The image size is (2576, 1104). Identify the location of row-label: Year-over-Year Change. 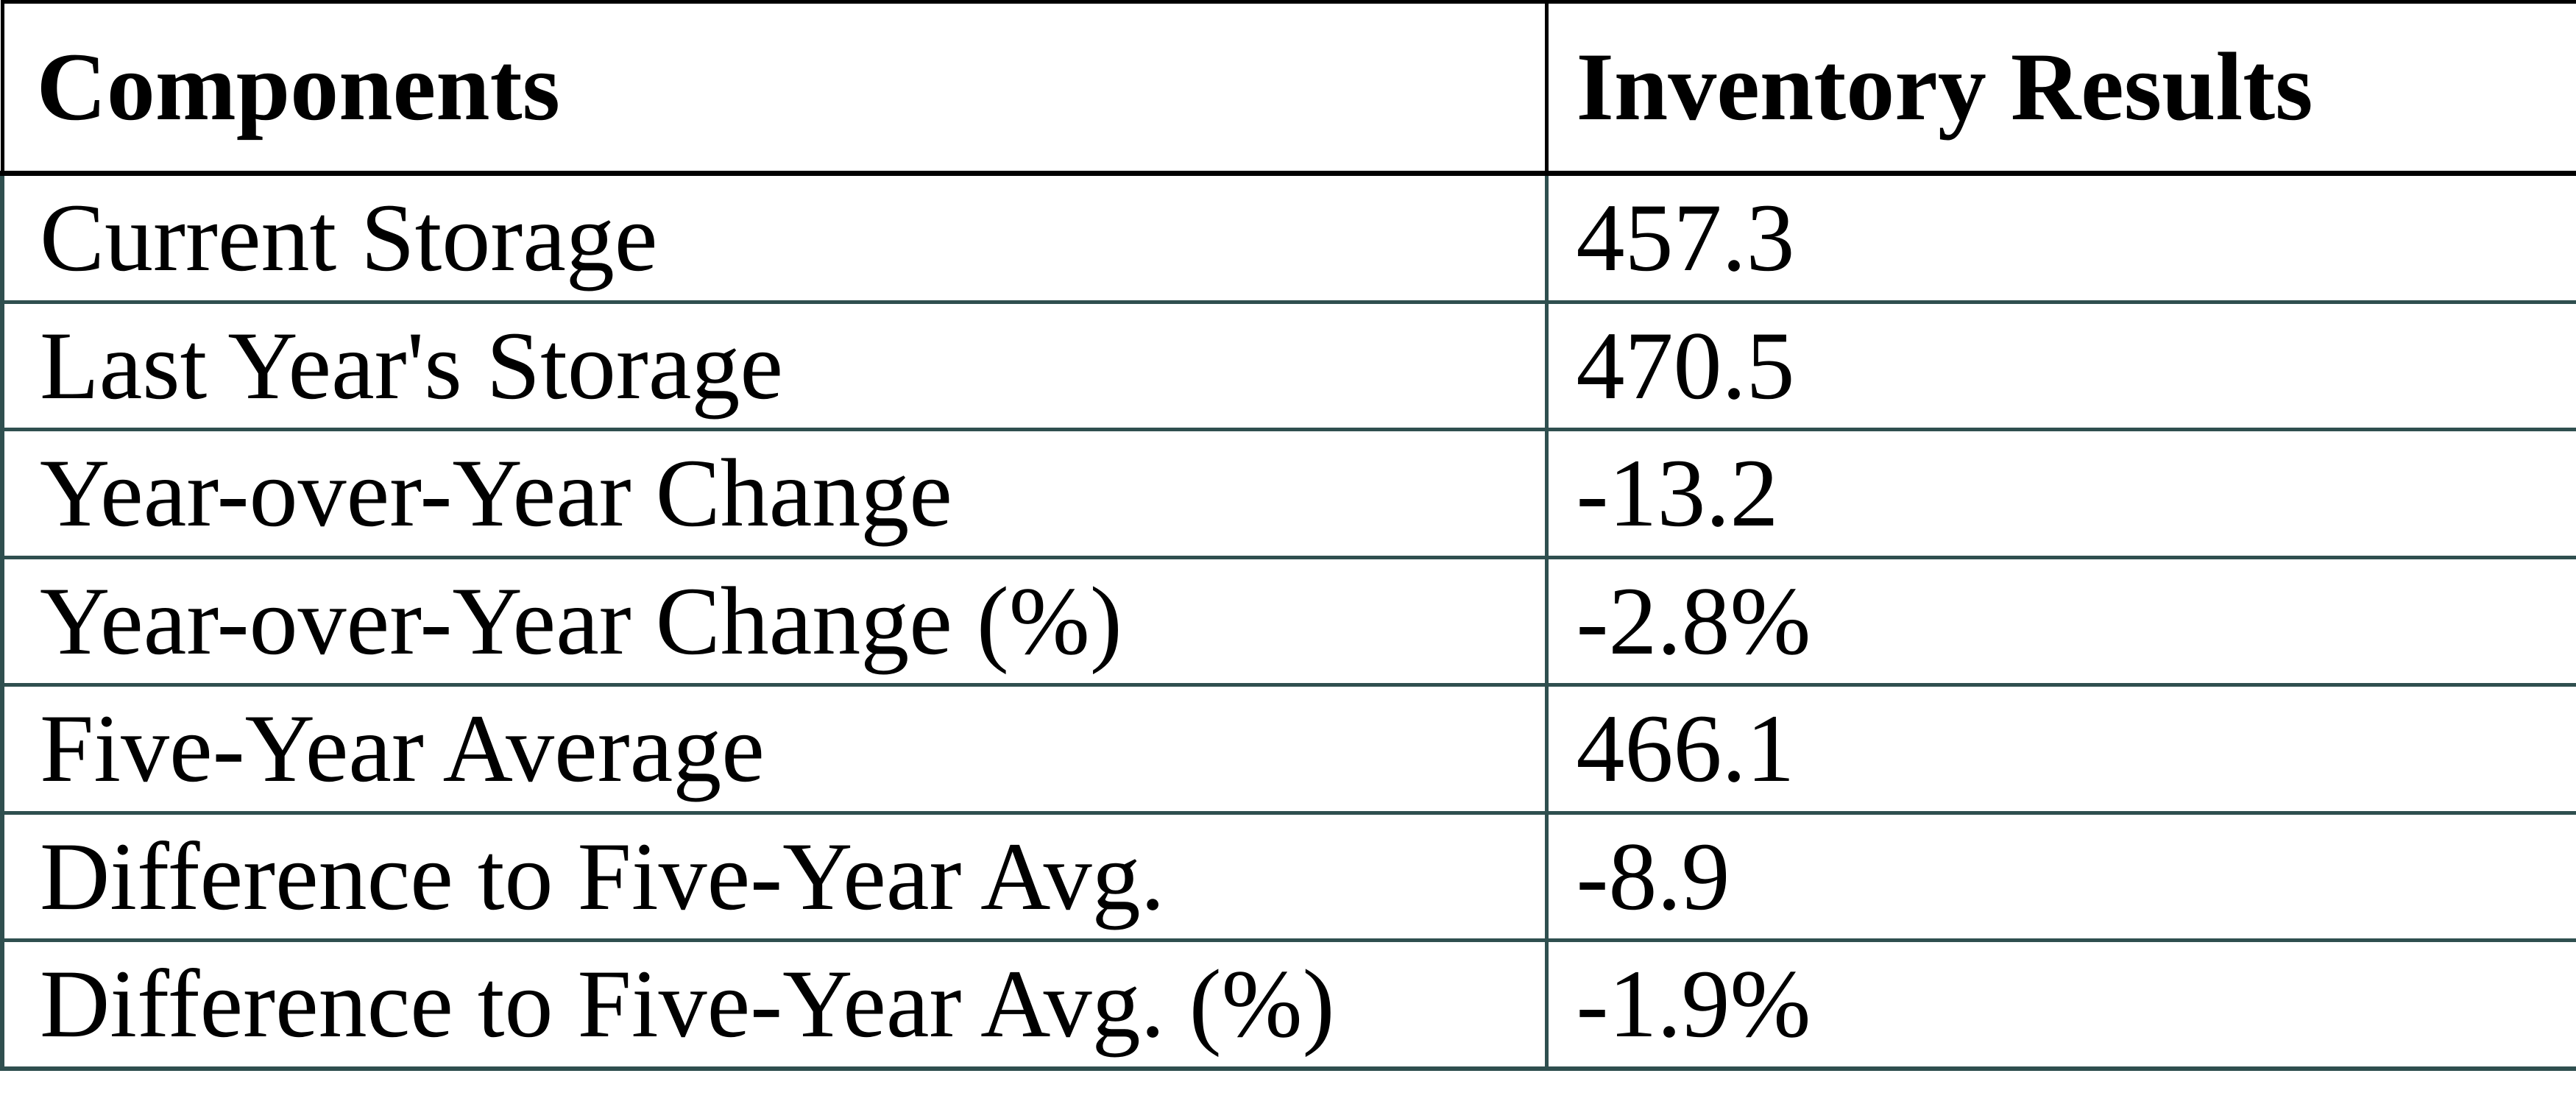
(774, 493).